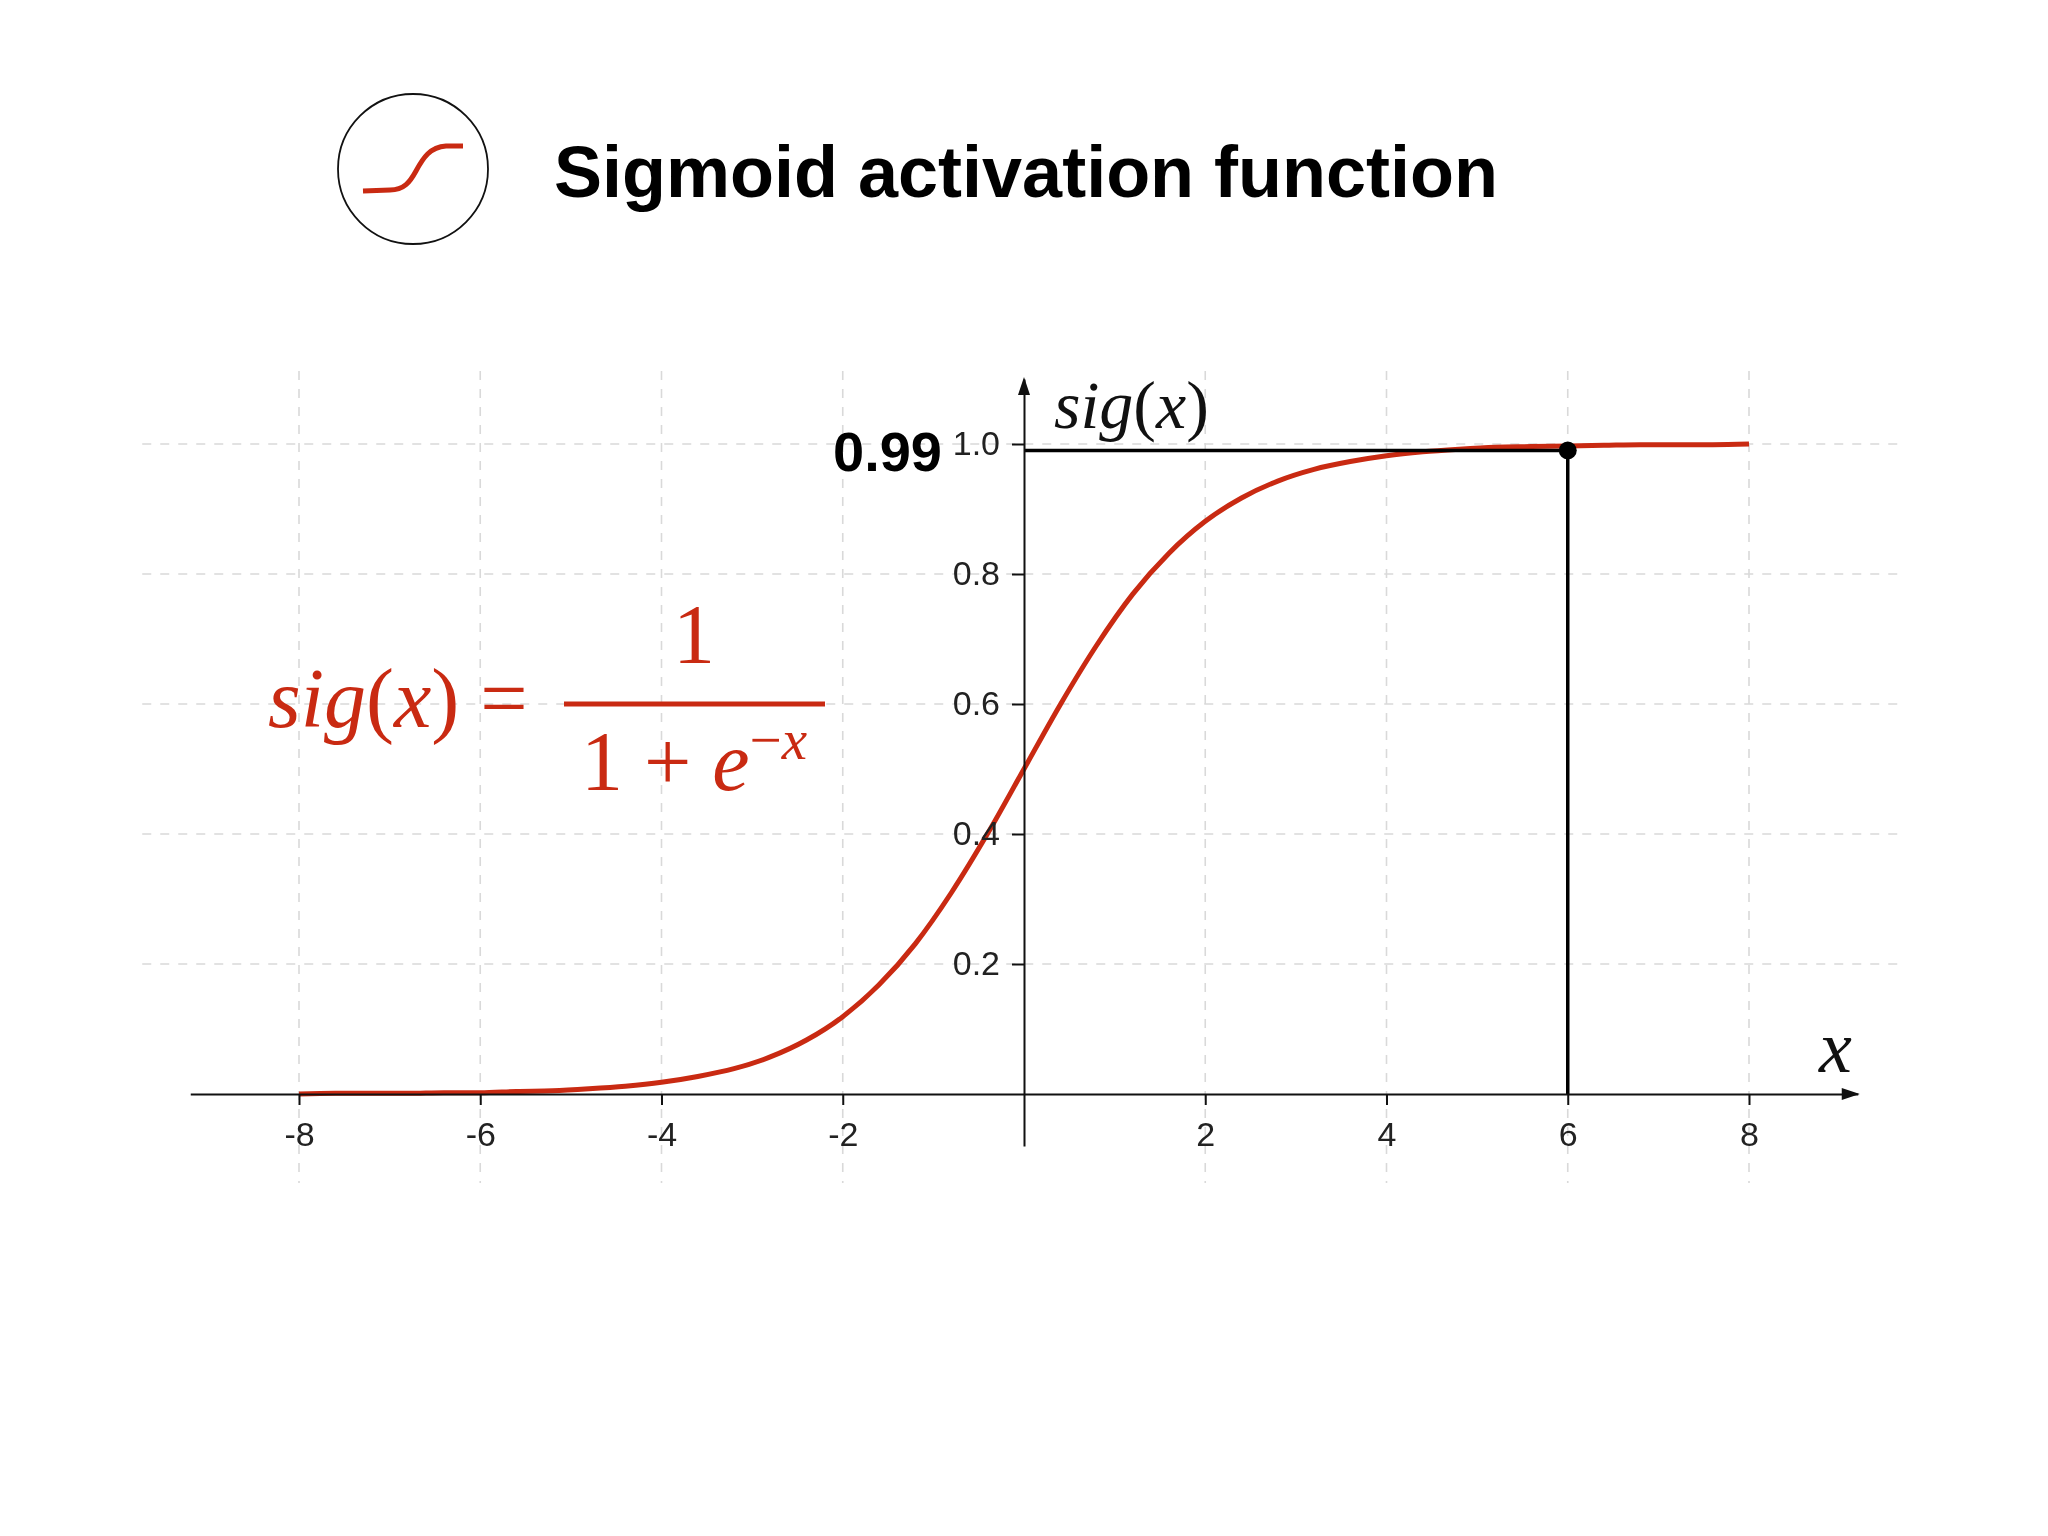 This screenshot has width=2048, height=1536. What do you see at coordinates (480, 1134) in the screenshot?
I see `x-tick-label: -6` at bounding box center [480, 1134].